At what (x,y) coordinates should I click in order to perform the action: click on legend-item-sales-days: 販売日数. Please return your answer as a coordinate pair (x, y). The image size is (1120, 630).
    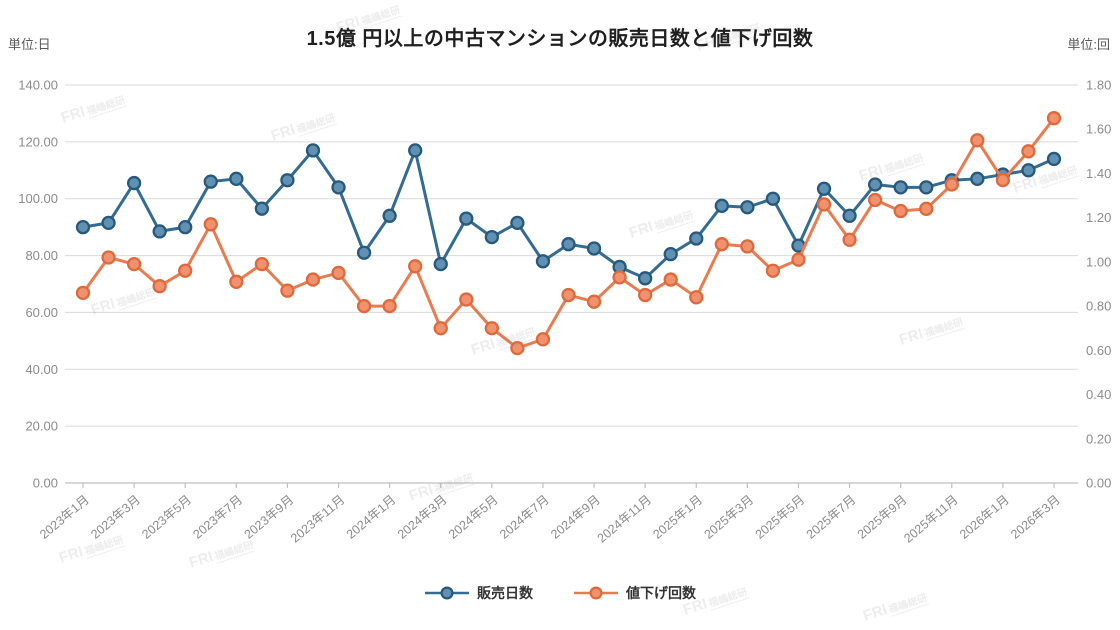
    Looking at the image, I should click on (478, 593).